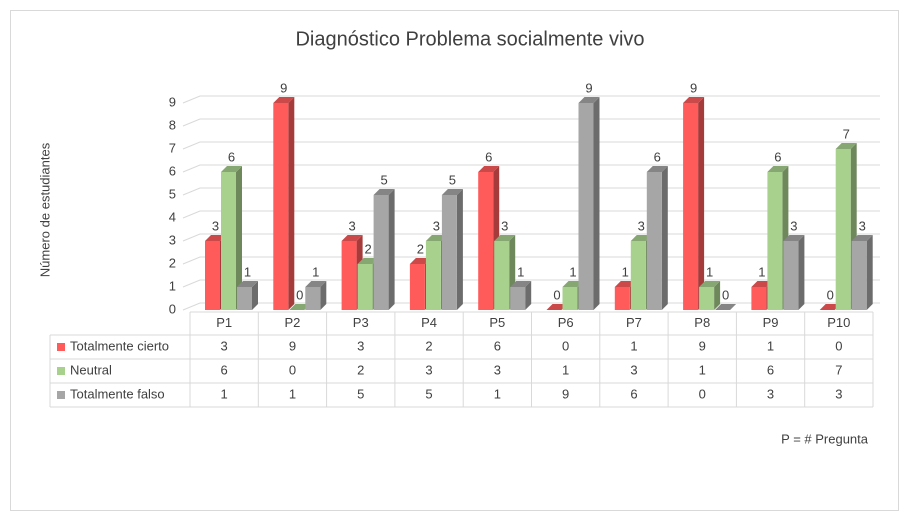 Image resolution: width=909 pixels, height=516 pixels. I want to click on data-label: 6, so click(488, 156).